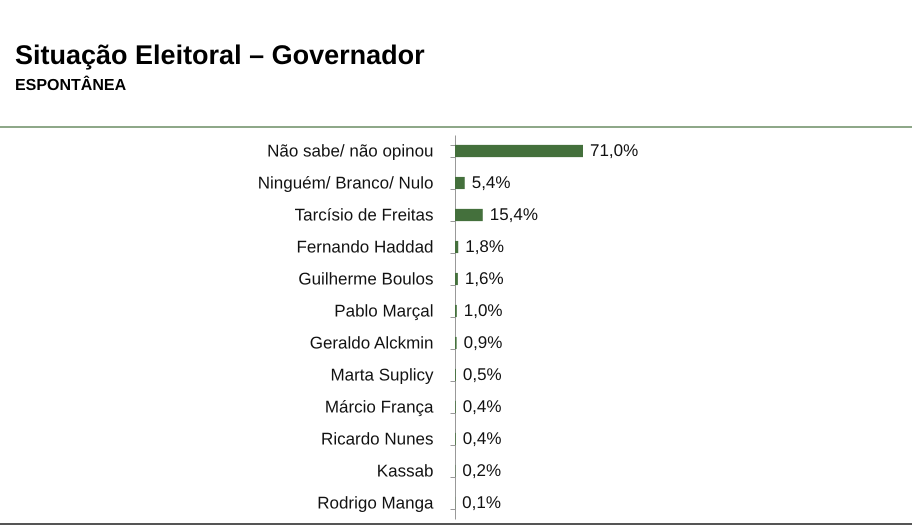 The height and width of the screenshot is (527, 912). I want to click on y-tick-label: Não sabe/ não opinou, so click(350, 151).